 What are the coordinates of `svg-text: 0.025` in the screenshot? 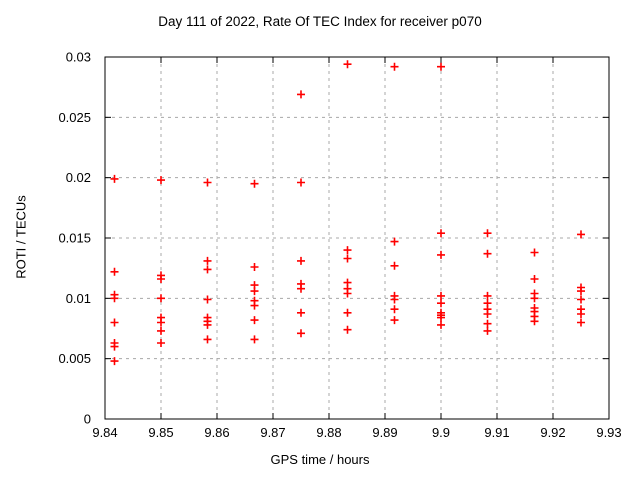 It's located at (74, 117).